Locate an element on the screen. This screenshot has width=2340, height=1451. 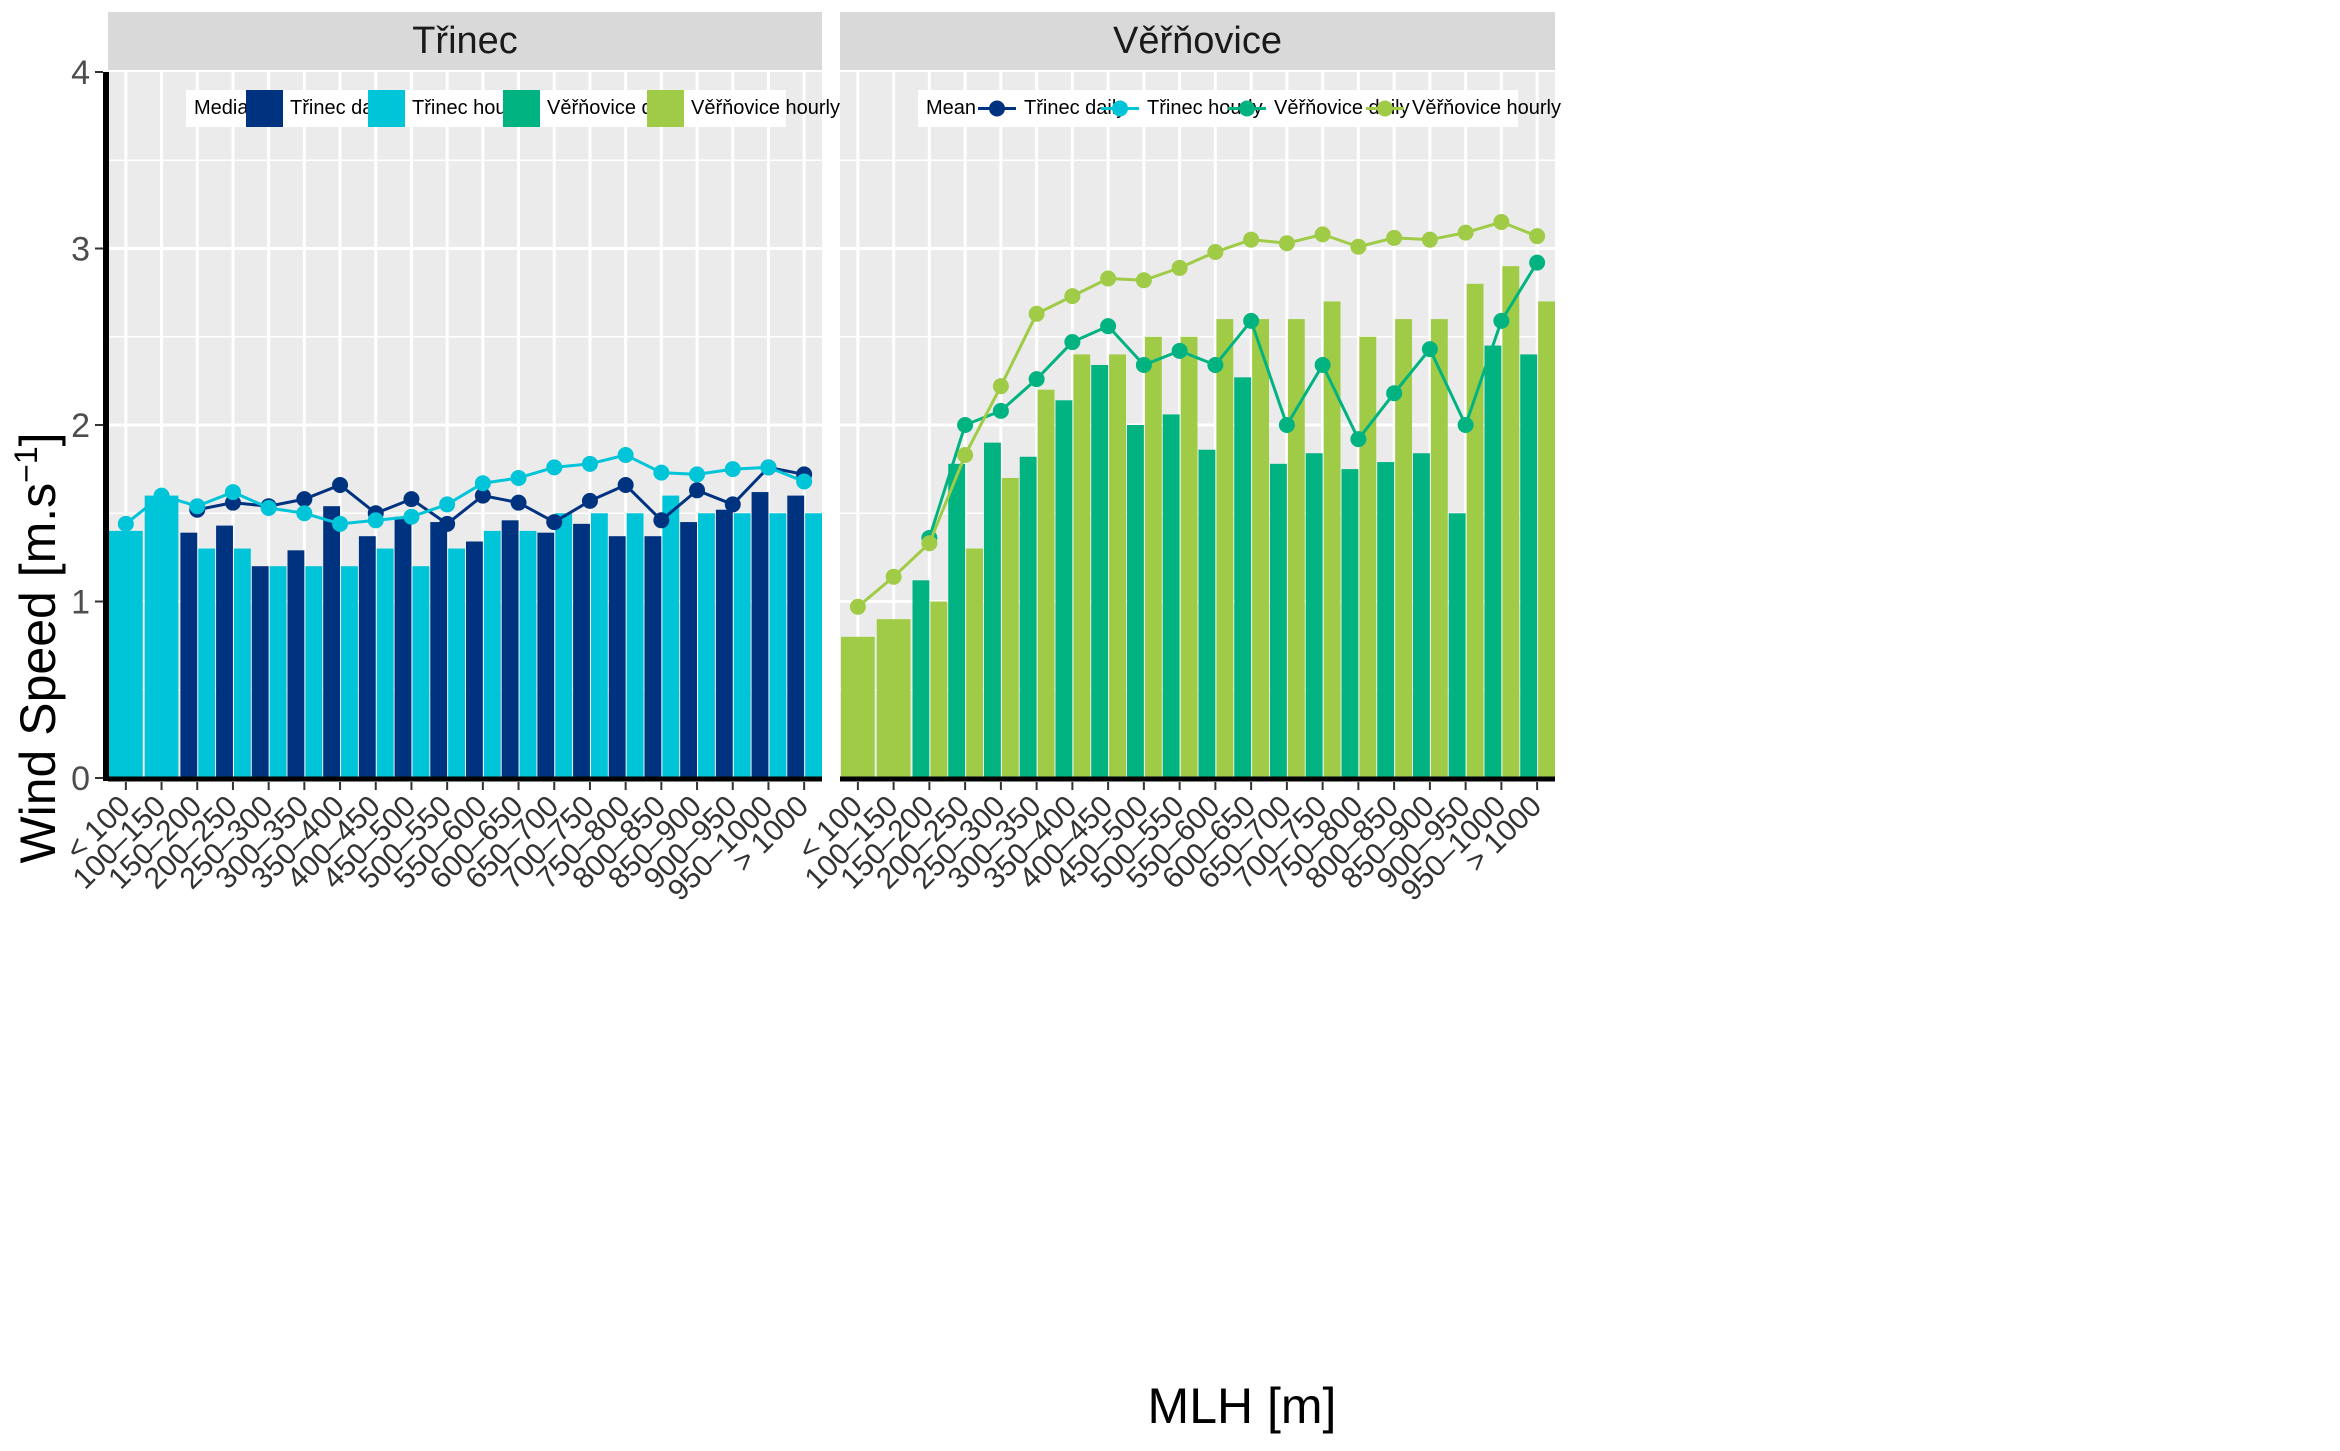
y-axis-label: Wind Speed [m.s−1] is located at coordinates (37, 647).